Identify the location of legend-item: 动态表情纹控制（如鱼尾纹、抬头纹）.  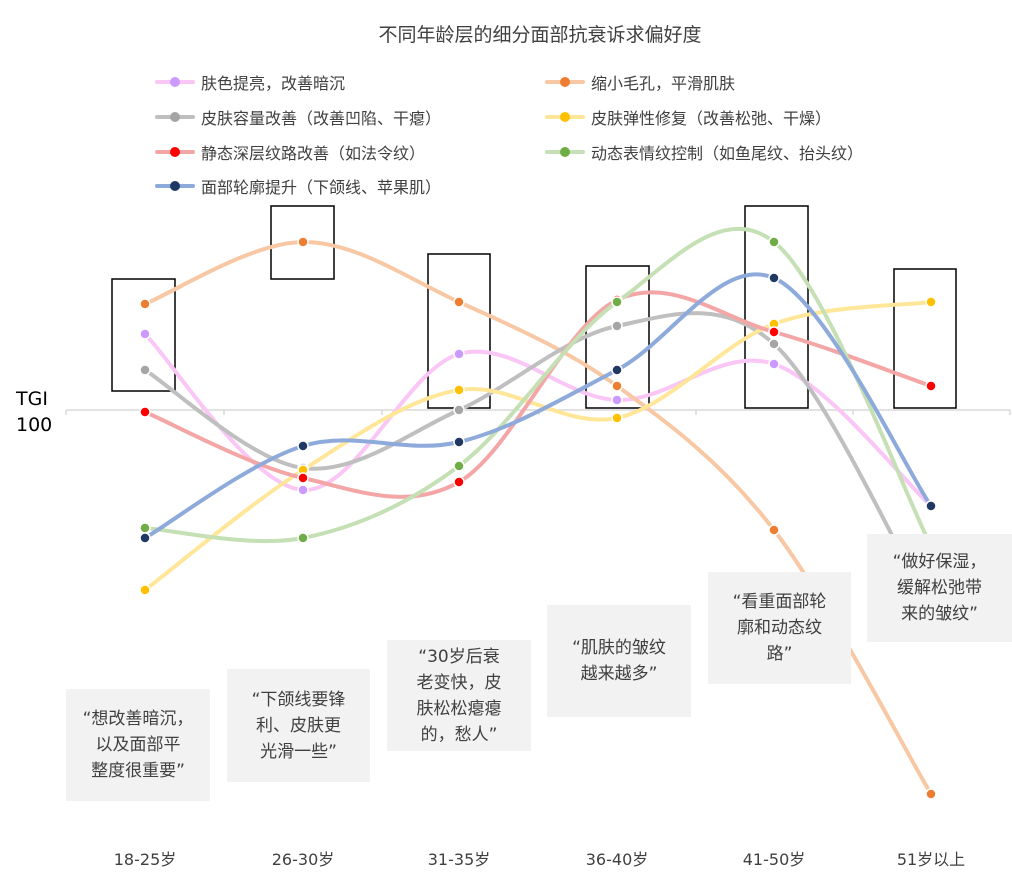
(704, 152).